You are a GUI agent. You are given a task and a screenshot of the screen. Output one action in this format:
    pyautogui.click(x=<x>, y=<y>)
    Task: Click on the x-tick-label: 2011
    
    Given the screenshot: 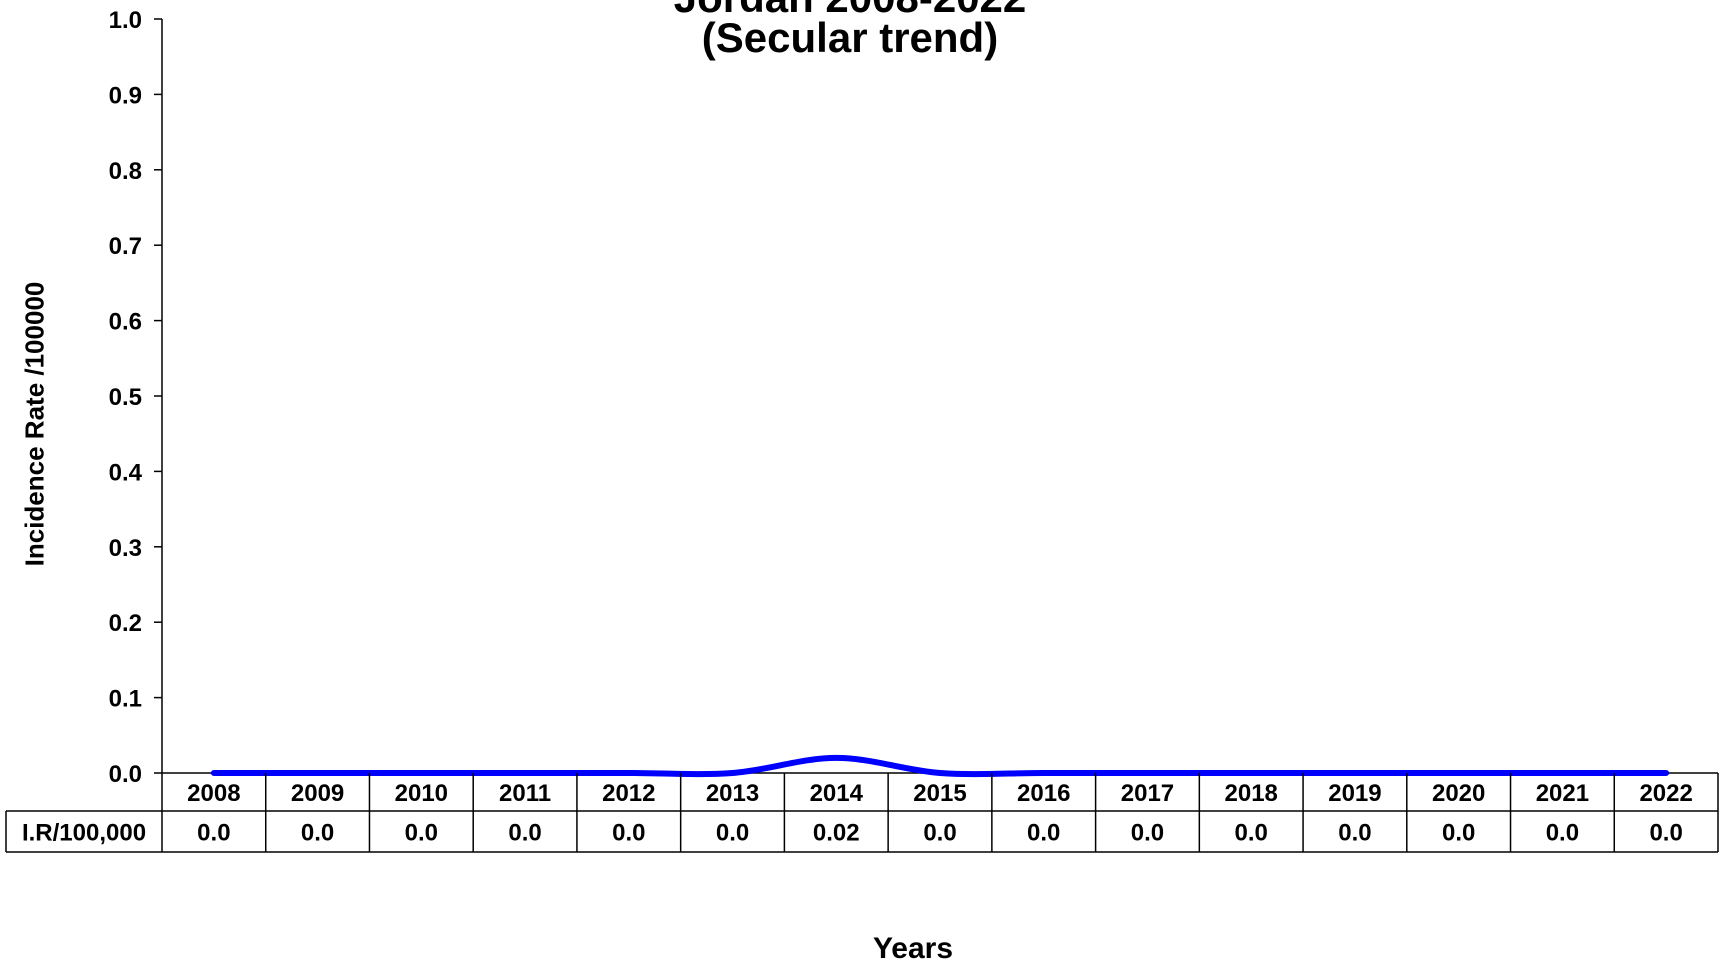 What is the action you would take?
    pyautogui.click(x=525, y=793)
    